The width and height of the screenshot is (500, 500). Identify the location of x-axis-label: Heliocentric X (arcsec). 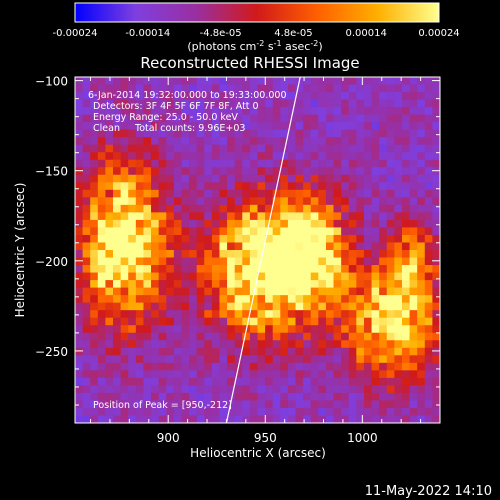
(258, 453).